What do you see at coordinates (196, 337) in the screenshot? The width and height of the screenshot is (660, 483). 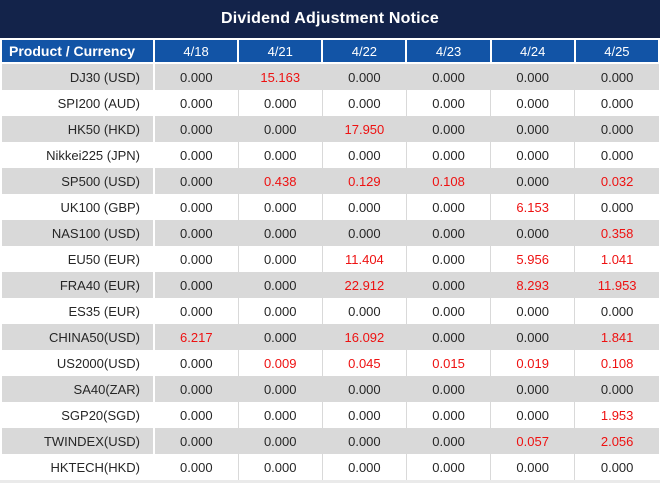 I see `value-cell: 6.217` at bounding box center [196, 337].